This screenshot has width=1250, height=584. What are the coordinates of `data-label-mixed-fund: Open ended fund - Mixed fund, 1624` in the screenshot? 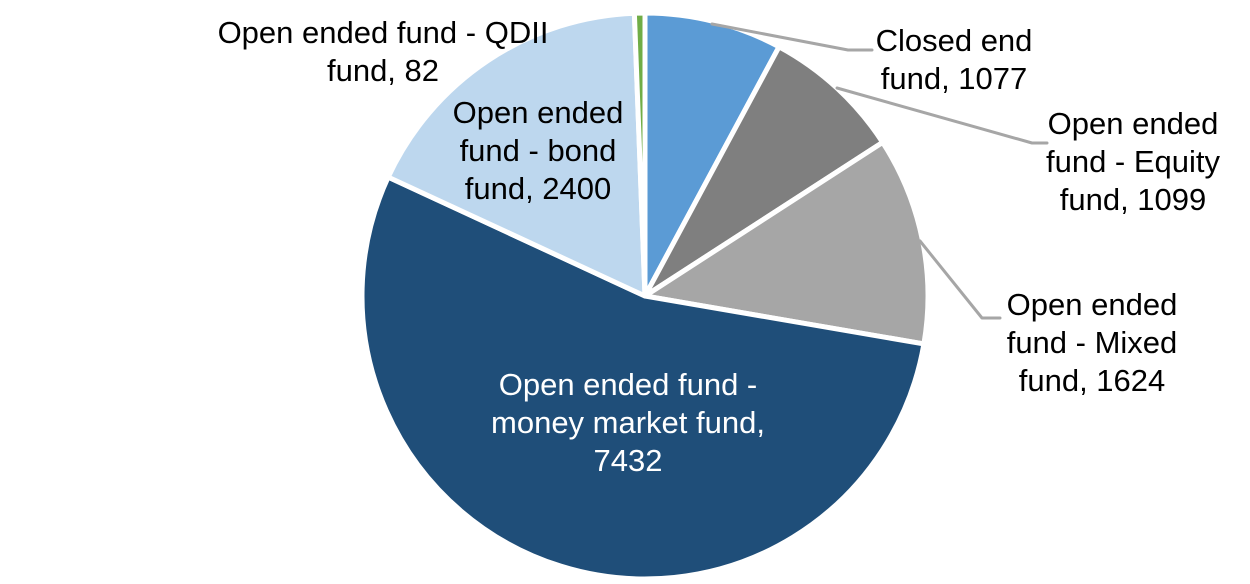 It's located at (1092, 342).